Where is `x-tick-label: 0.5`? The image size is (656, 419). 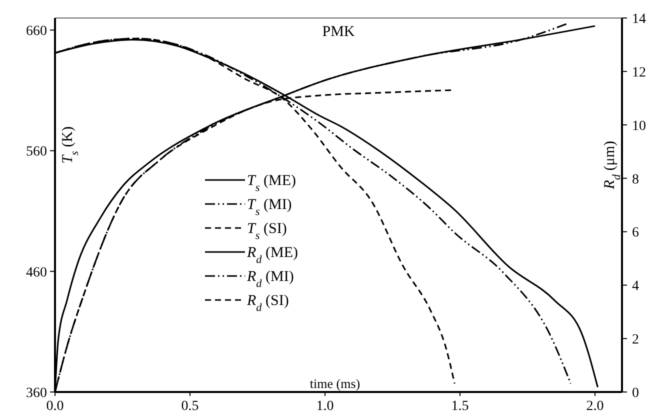
x-tick-label: 0.5 is located at coordinates (190, 406).